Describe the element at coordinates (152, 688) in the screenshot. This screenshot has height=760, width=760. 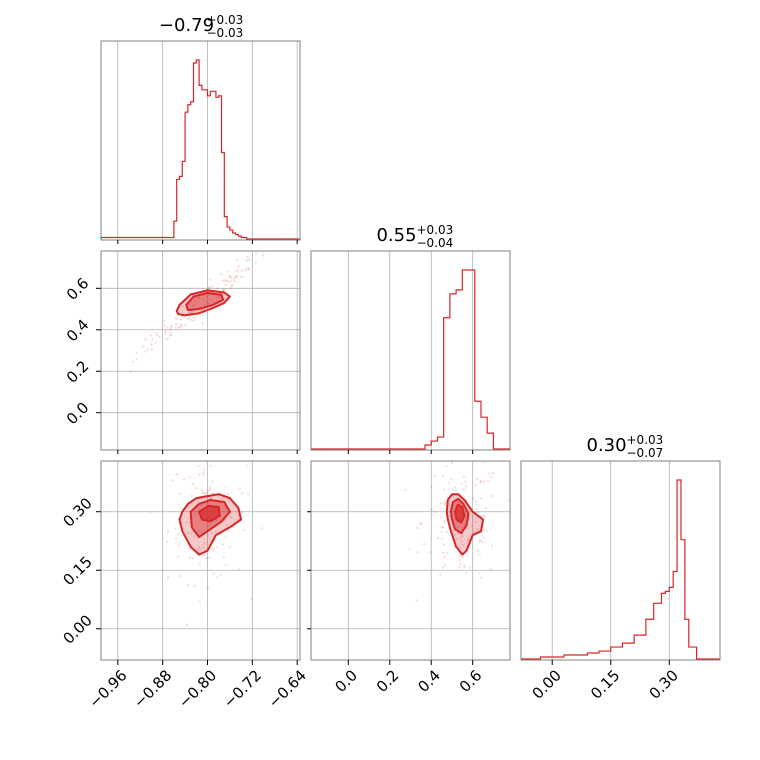
I see `x-tick-label: −0.88` at that location.